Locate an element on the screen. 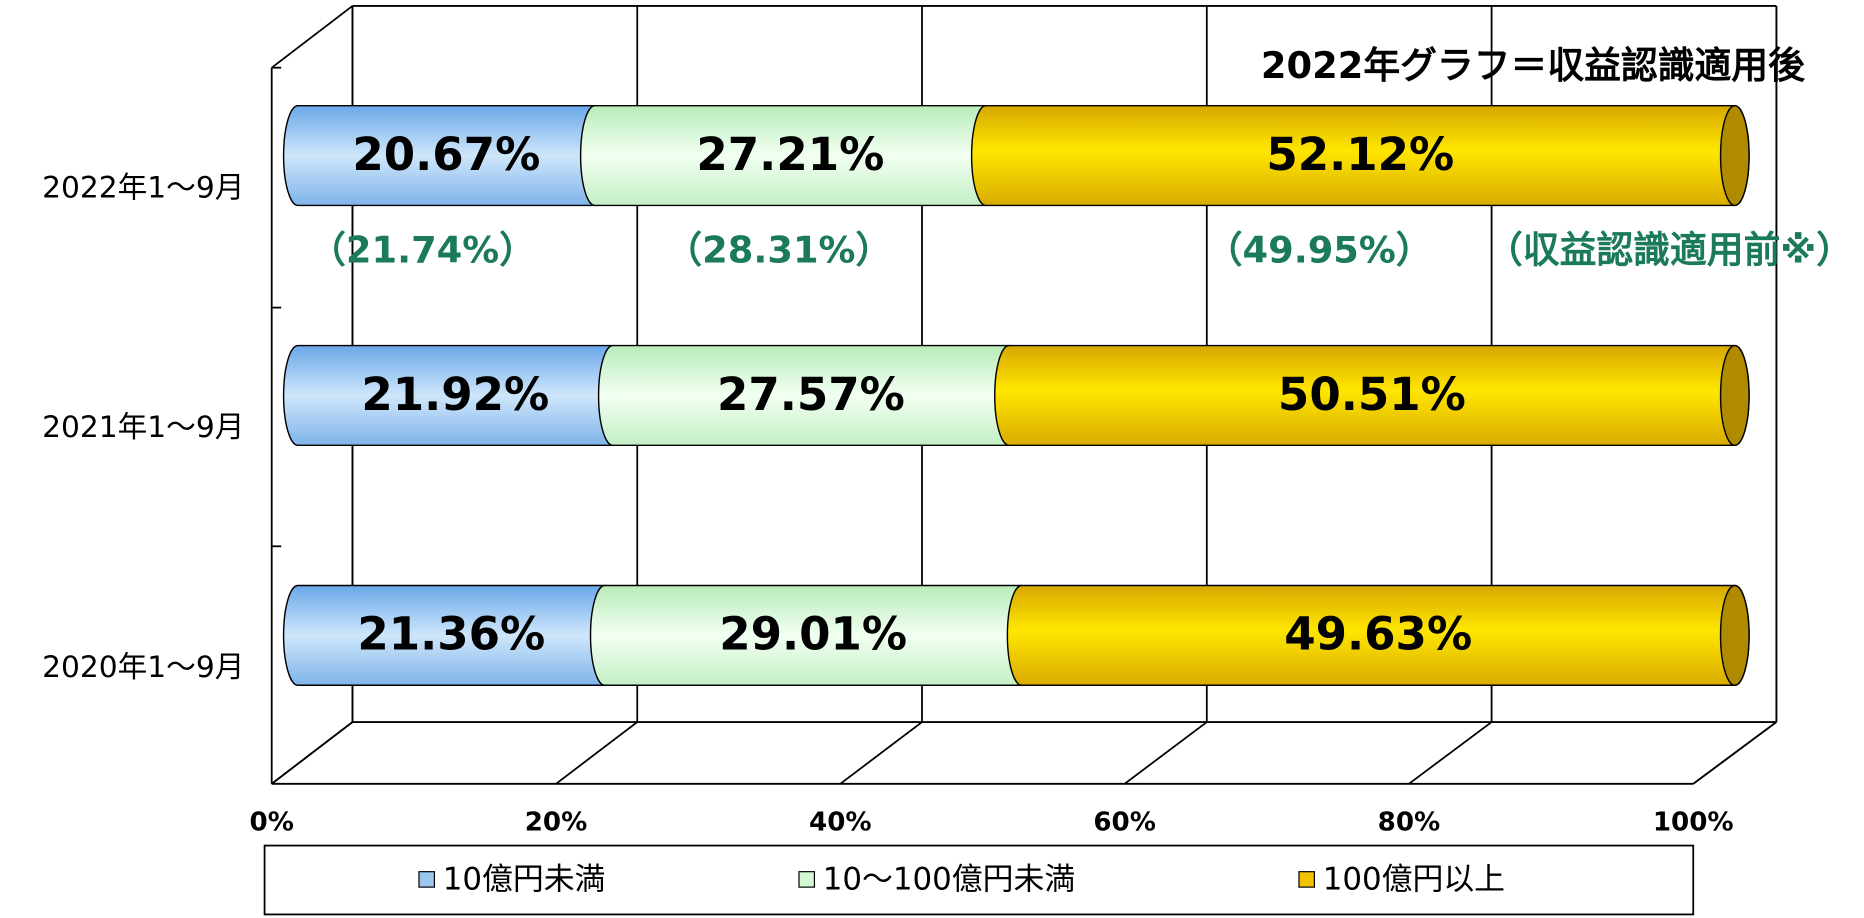 The image size is (1864, 918). value-label: 50.51% is located at coordinates (1372, 394).